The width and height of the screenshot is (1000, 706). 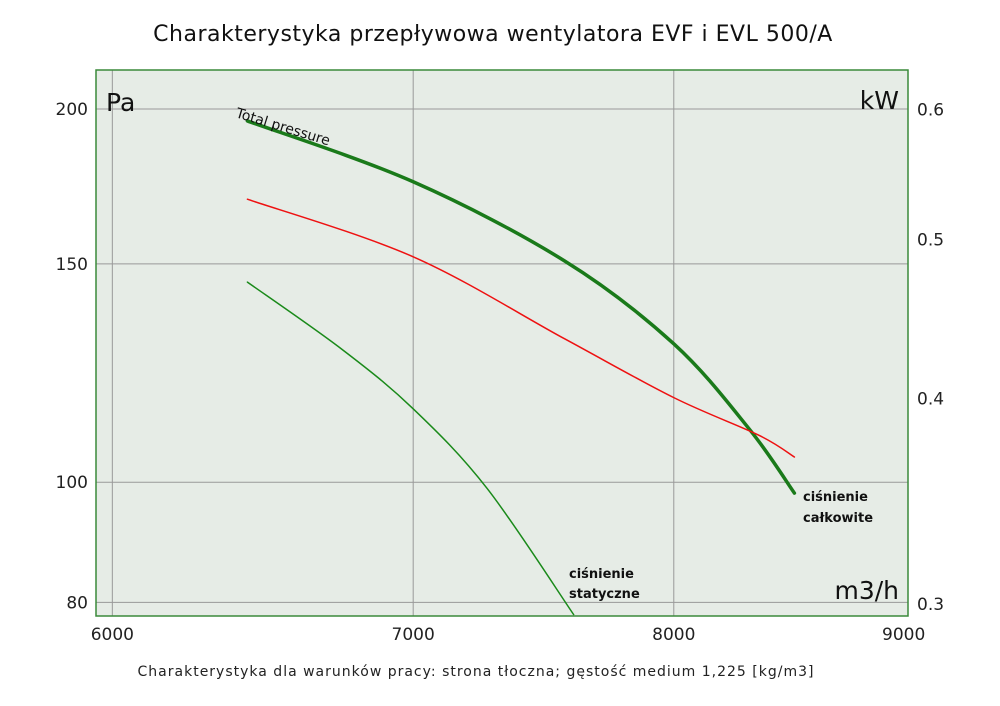 I want to click on y-axis-label: Pa, so click(x=120, y=102).